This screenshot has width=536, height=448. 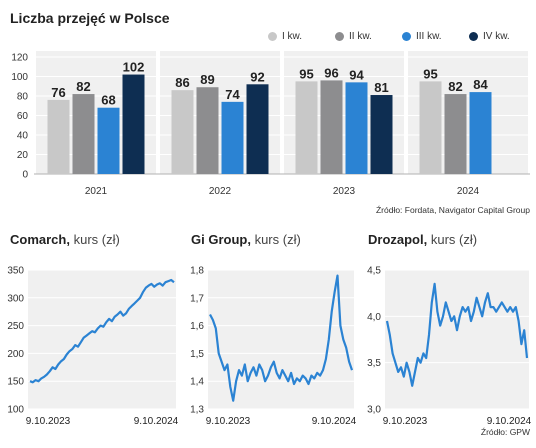 I want to click on y-tick-label: 350, so click(x=15, y=271).